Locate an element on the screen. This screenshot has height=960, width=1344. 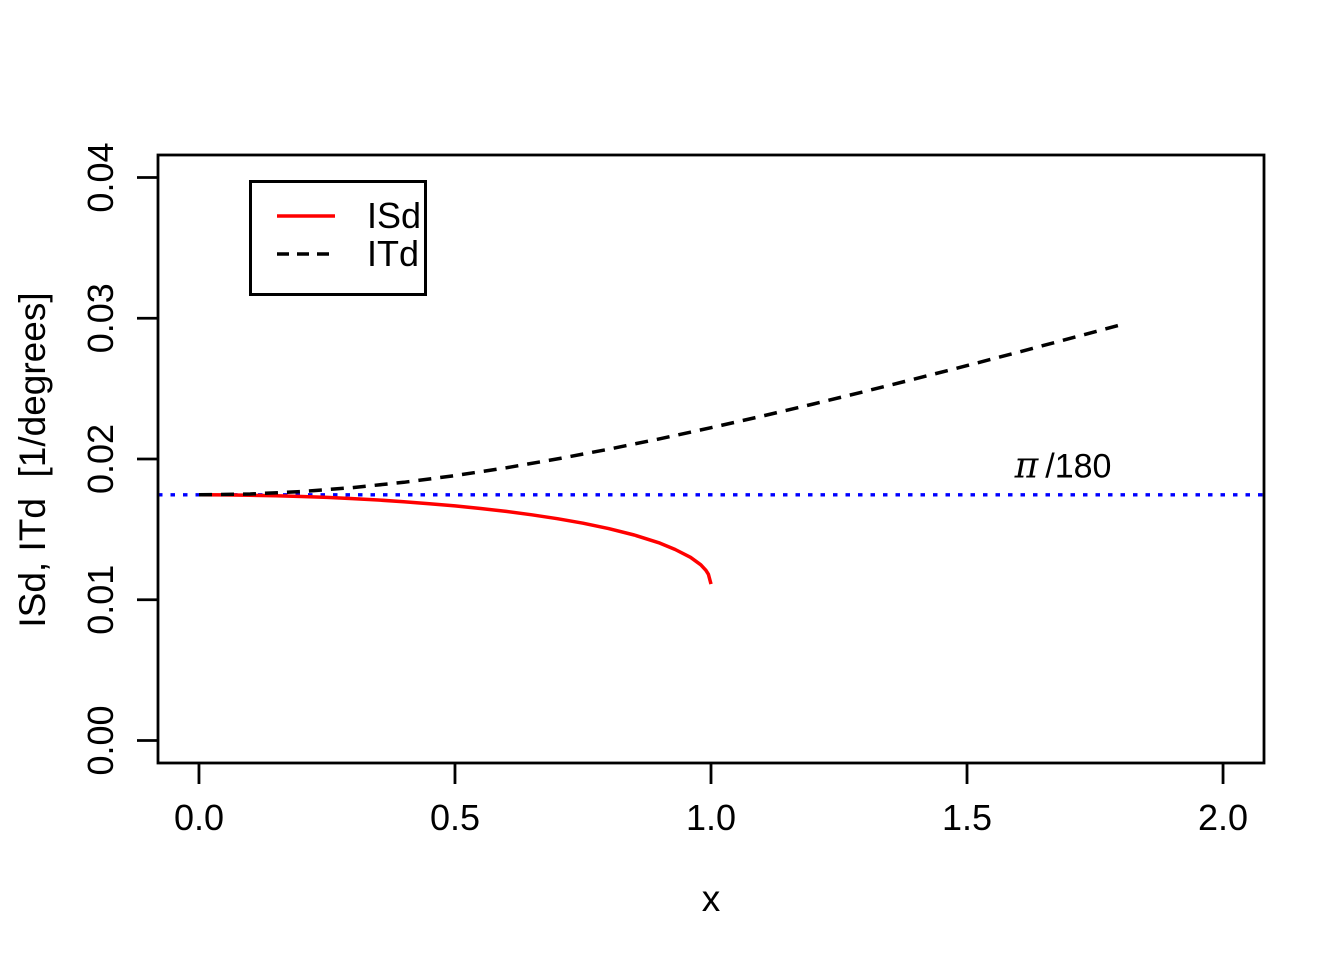
series-itd-line is located at coordinates (660, 410).